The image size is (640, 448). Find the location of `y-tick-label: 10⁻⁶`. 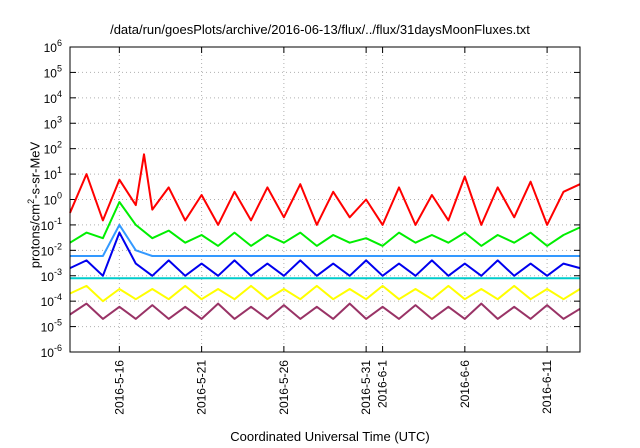

y-tick-label: 10⁻⁶ is located at coordinates (51, 351).